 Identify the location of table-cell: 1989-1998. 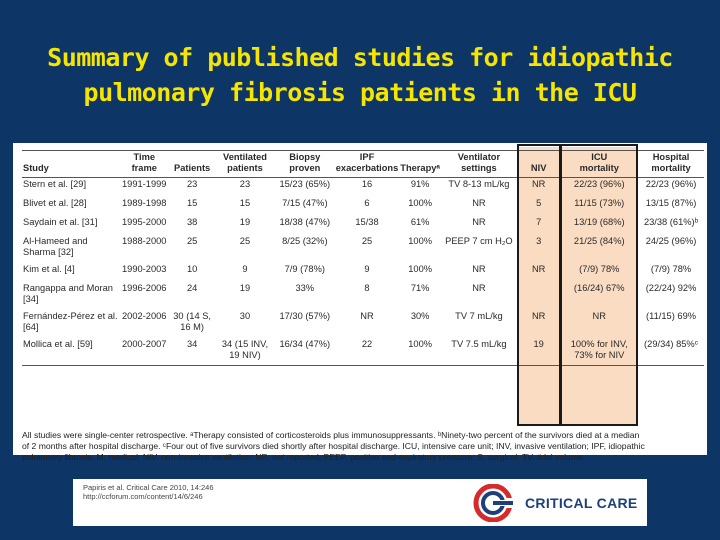
(144, 202).